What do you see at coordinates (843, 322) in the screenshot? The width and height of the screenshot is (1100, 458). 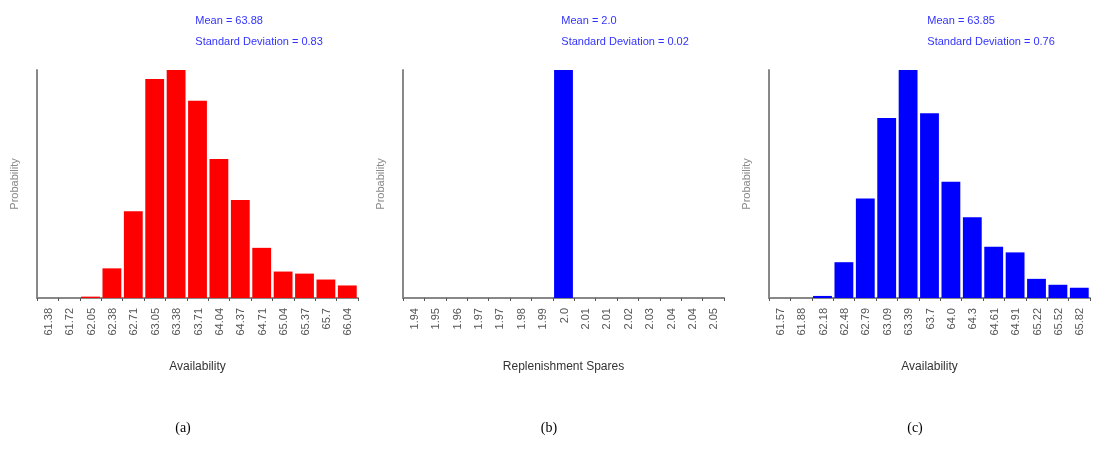 I see `x-tick-label: 62.48` at bounding box center [843, 322].